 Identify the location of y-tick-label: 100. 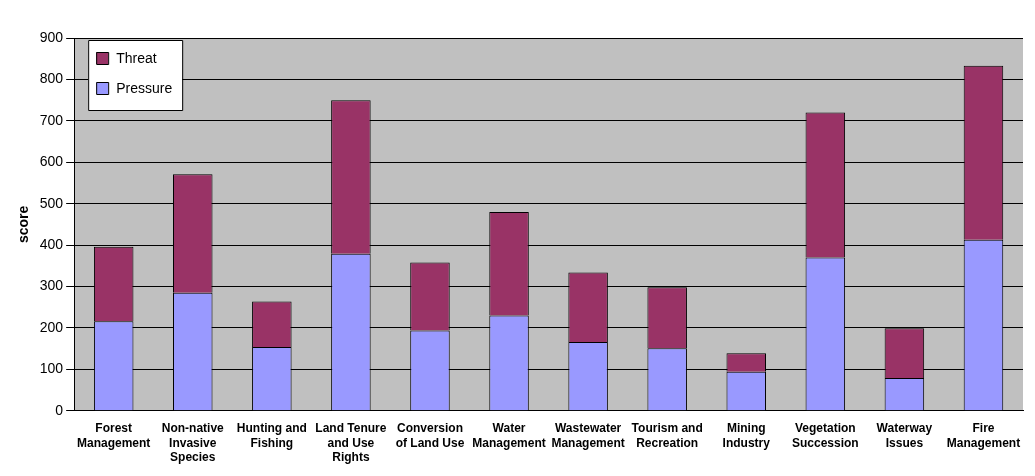
(51, 368).